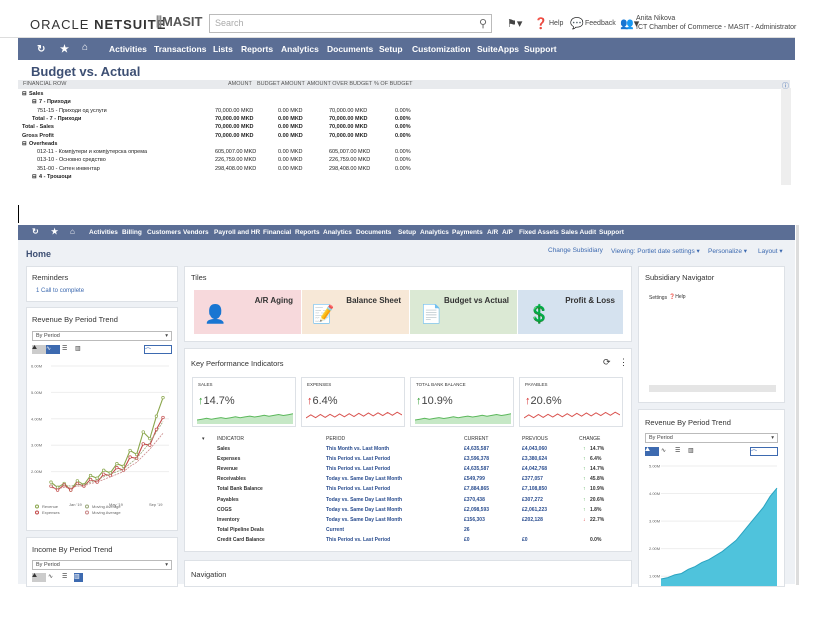  I want to click on kpi-box: PAYABLES ↑20.6%, so click(571, 402).